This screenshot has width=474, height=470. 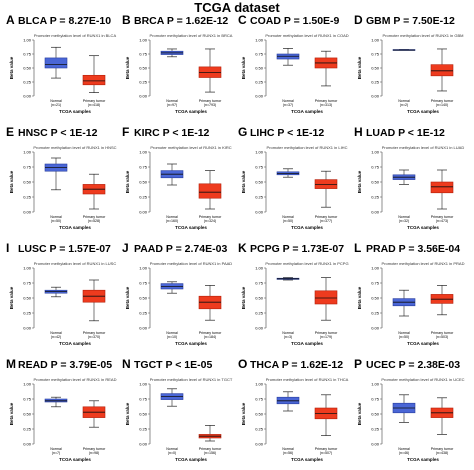 I want to click on panel-label: TGCT P < 1E-05, so click(x=173, y=365).